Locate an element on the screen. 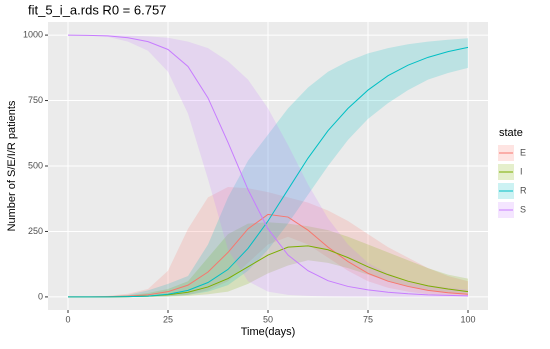 The height and width of the screenshot is (349, 550). legend-label: E is located at coordinates (523, 152).